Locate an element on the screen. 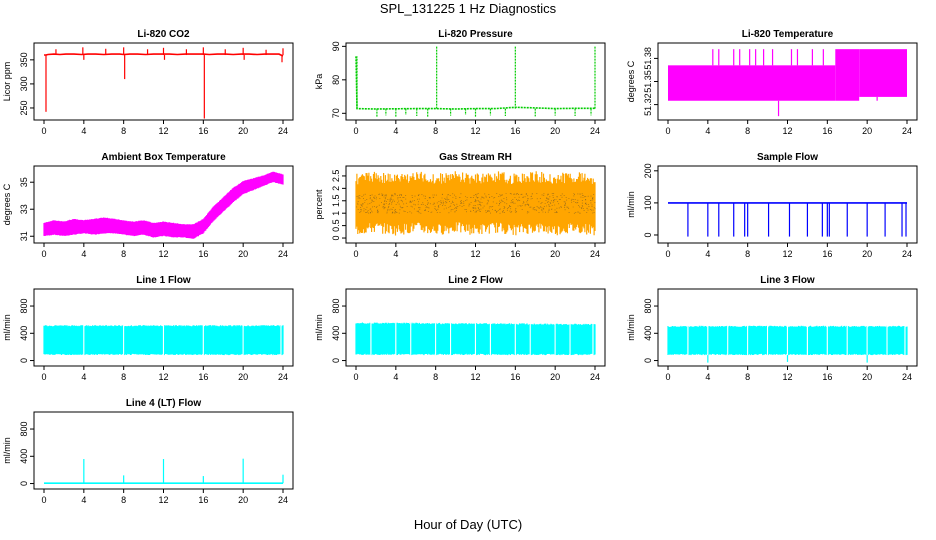  chart-panel-6: Sample Flow ml/min 0 4 8 12 16 20 24 0 100 200 is located at coordinates (772, 205).